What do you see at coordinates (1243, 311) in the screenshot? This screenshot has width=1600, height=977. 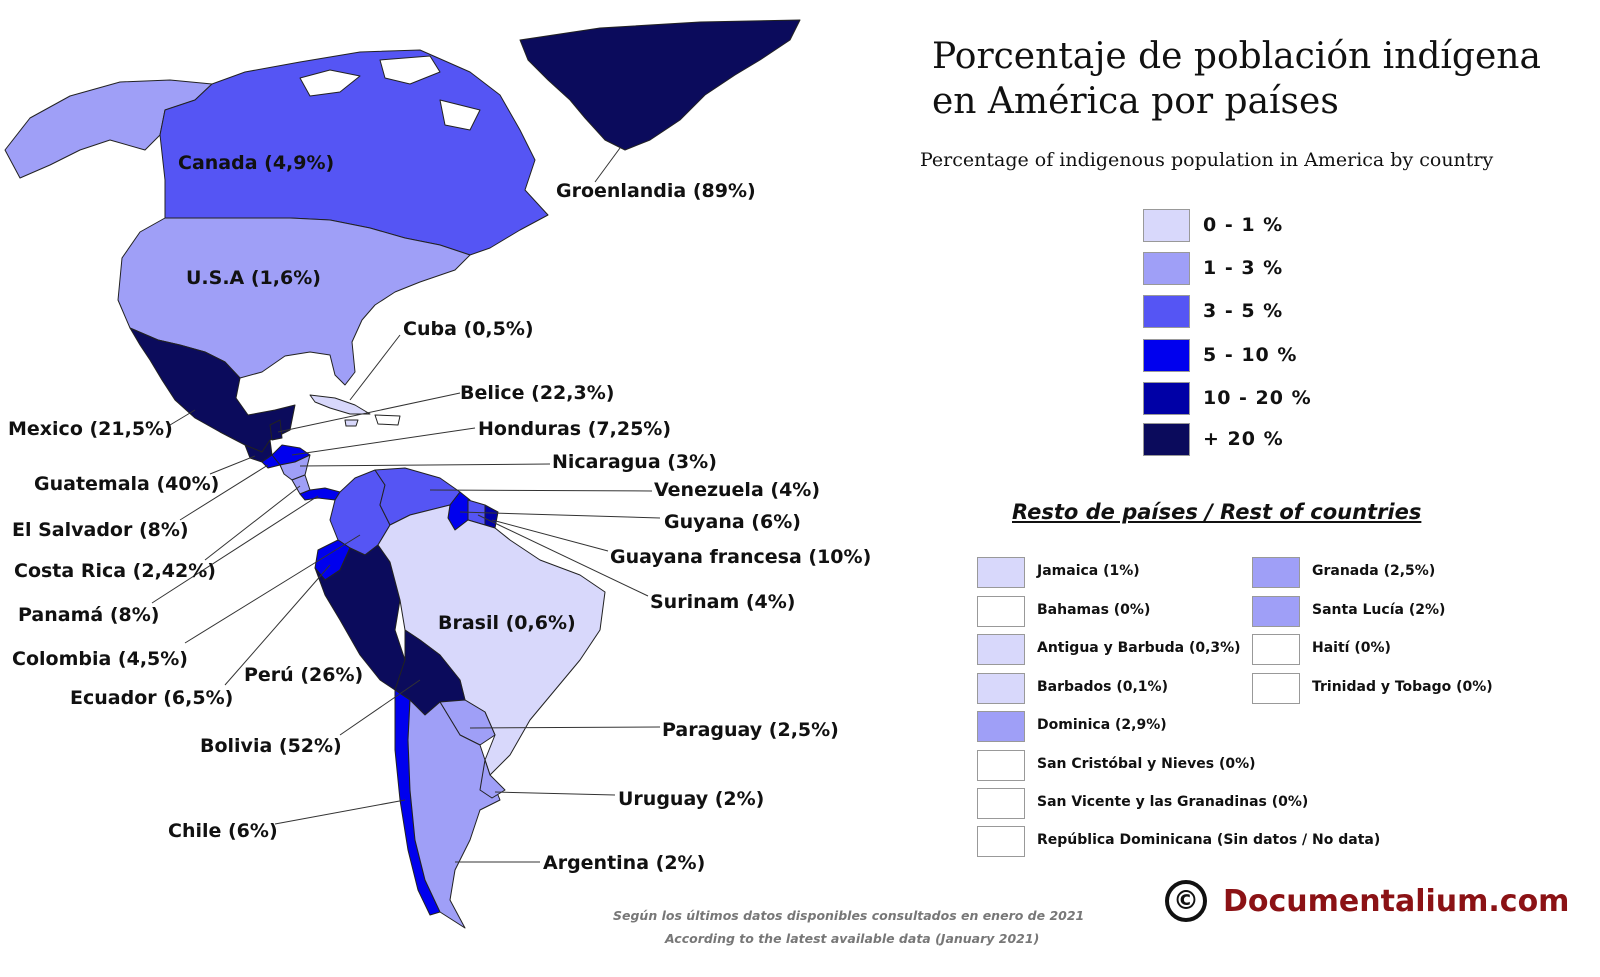 I see `legend-label: 3 - 5 %` at bounding box center [1243, 311].